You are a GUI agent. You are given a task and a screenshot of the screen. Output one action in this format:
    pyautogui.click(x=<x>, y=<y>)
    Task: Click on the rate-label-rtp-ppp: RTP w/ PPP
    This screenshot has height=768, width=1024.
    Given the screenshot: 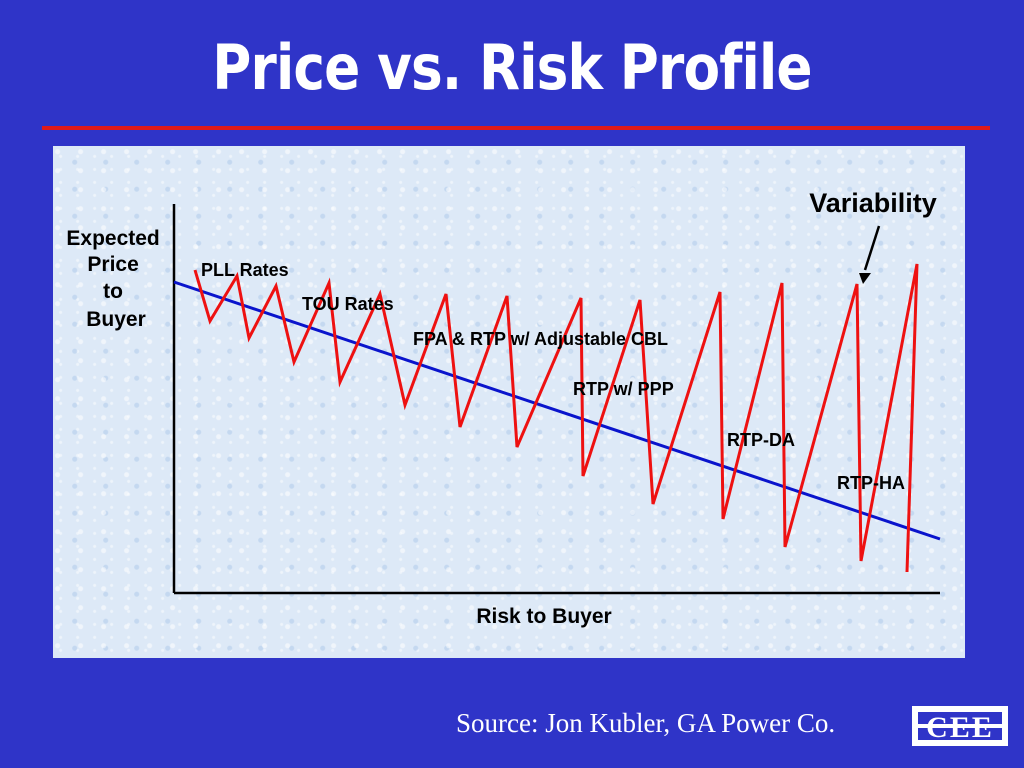 What is the action you would take?
    pyautogui.click(x=623, y=389)
    